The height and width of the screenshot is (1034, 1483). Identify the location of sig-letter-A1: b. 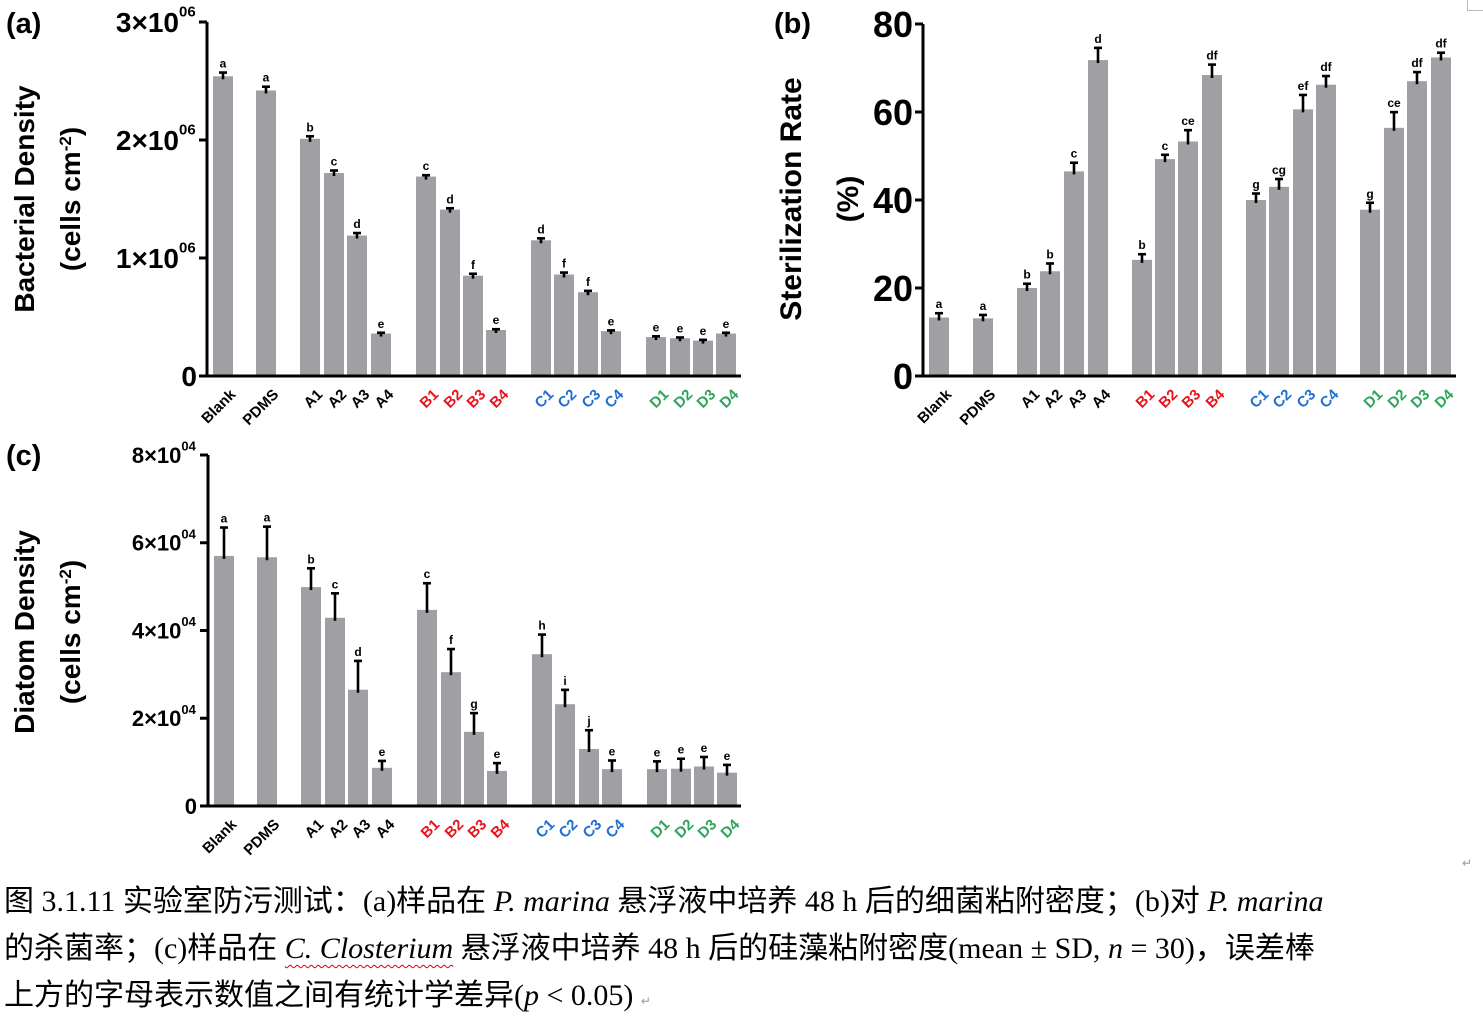
(310, 559).